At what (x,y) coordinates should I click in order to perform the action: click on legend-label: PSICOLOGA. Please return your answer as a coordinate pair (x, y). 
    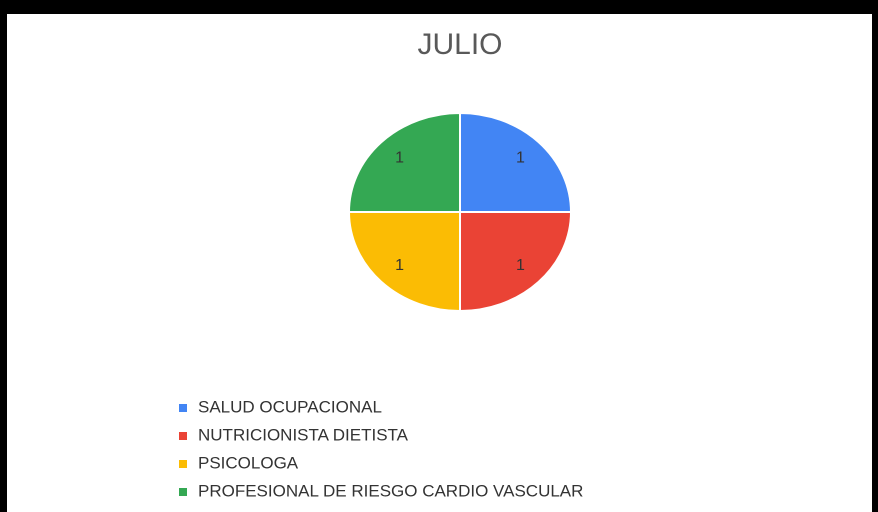
    Looking at the image, I should click on (248, 462).